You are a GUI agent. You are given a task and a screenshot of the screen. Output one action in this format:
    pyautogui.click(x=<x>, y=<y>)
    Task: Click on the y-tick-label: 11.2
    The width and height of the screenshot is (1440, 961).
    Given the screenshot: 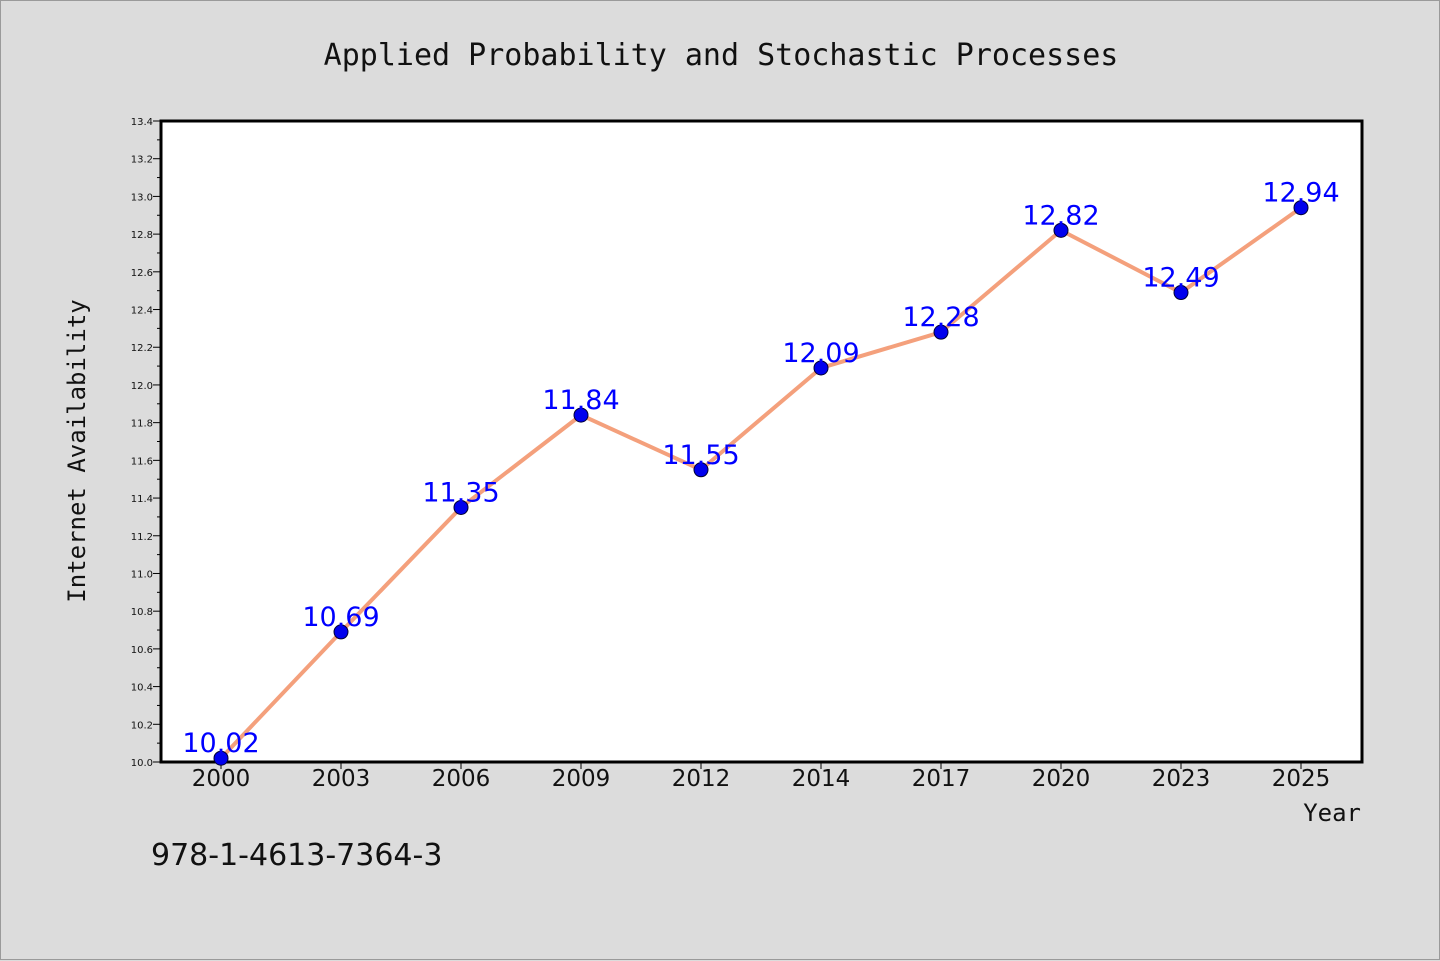 What is the action you would take?
    pyautogui.click(x=142, y=537)
    